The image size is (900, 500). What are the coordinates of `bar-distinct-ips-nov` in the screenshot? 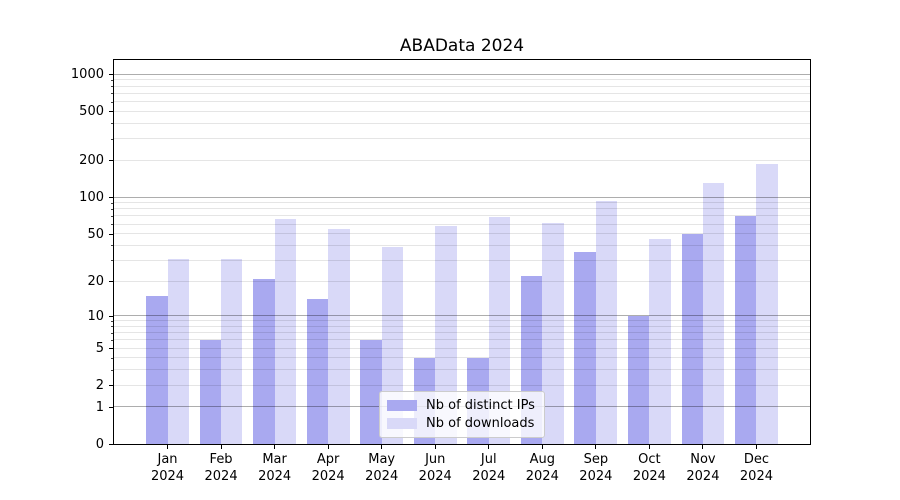 It's located at (692, 338).